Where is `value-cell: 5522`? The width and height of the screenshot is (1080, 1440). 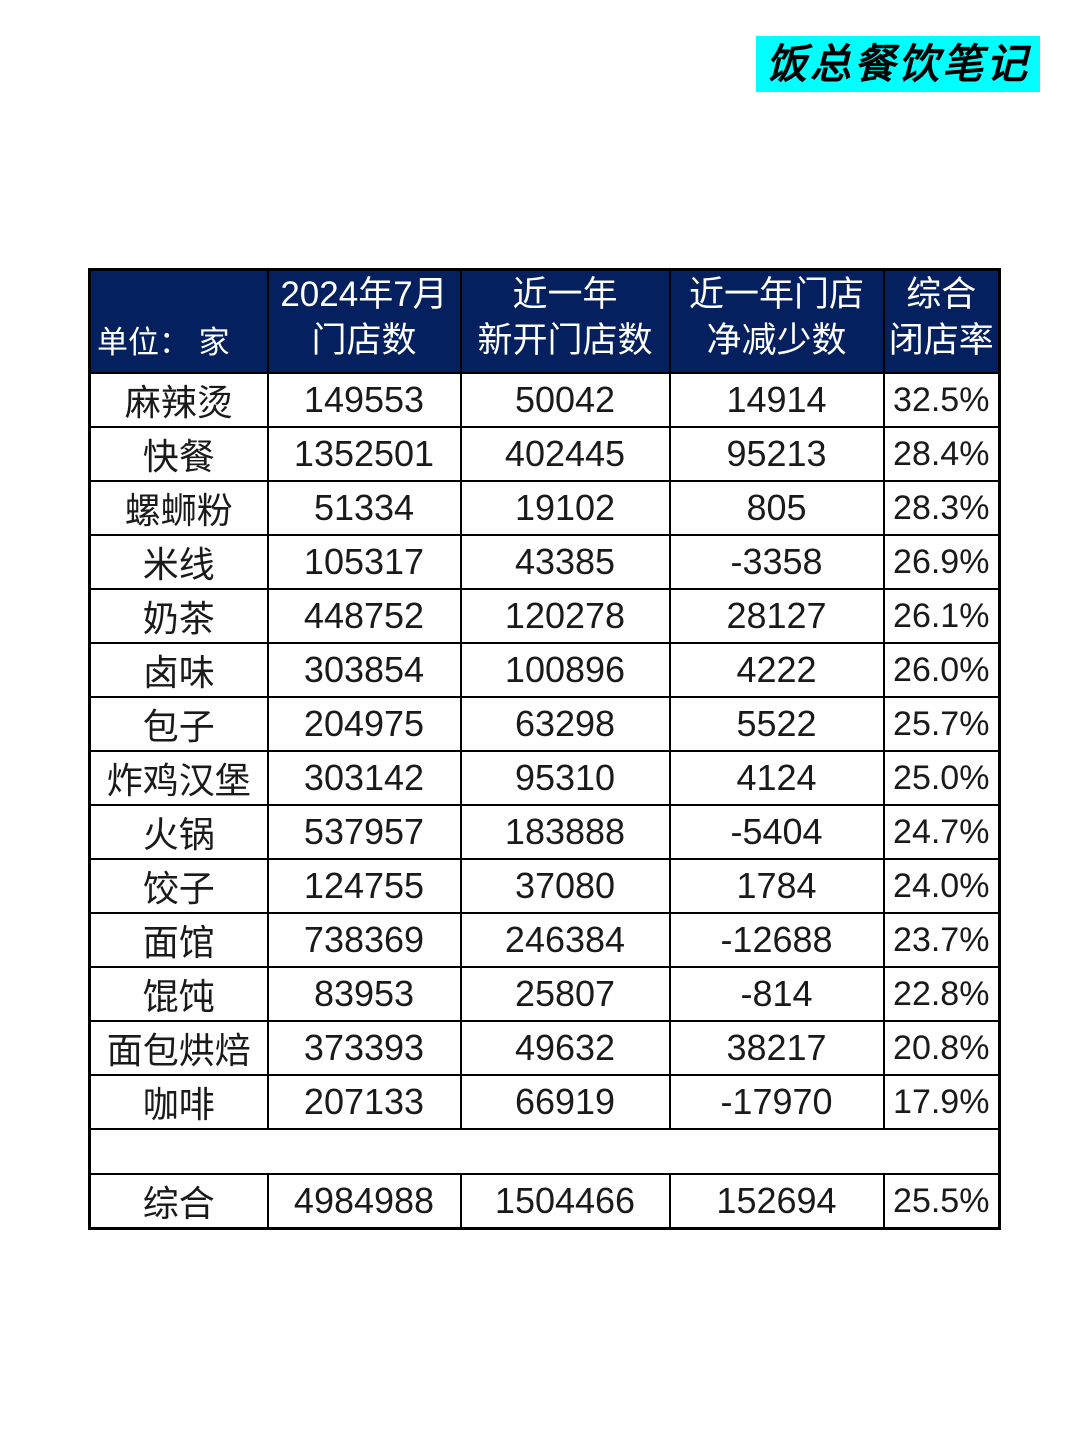 value-cell: 5522 is located at coordinates (776, 724).